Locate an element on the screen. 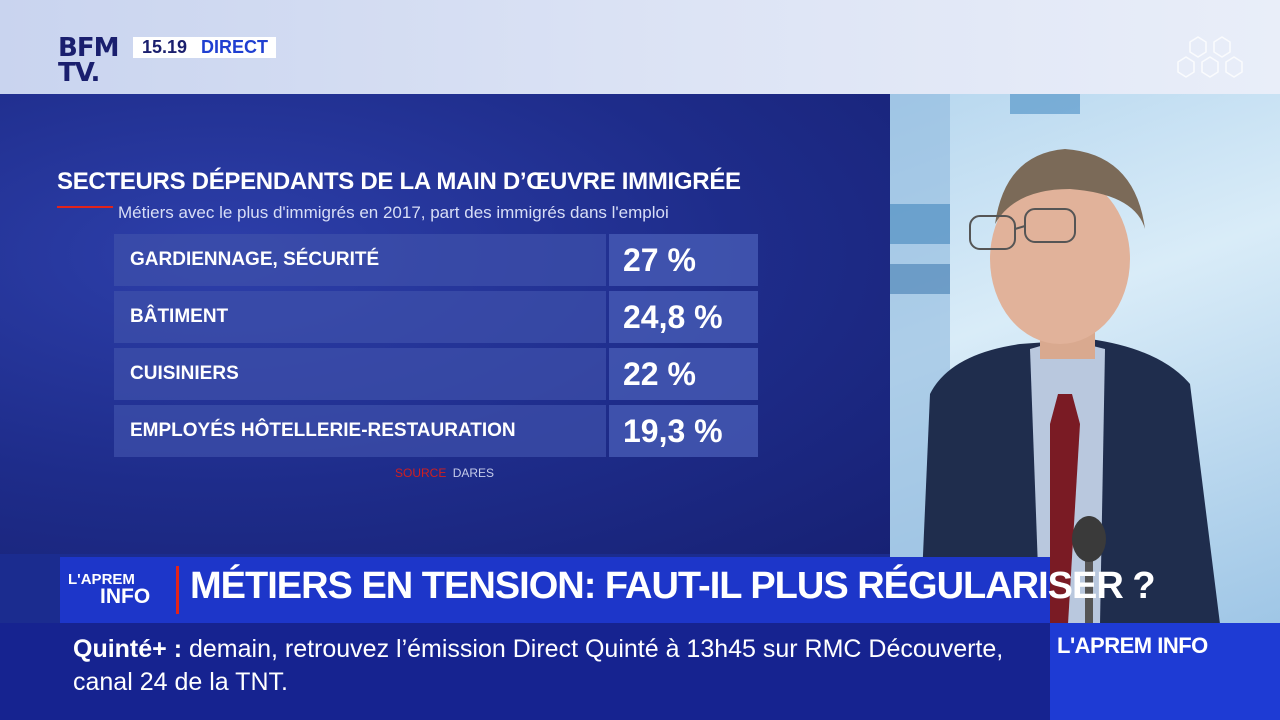 The image size is (1280, 720). time-badge: 15.19 DIRECT is located at coordinates (205, 47).